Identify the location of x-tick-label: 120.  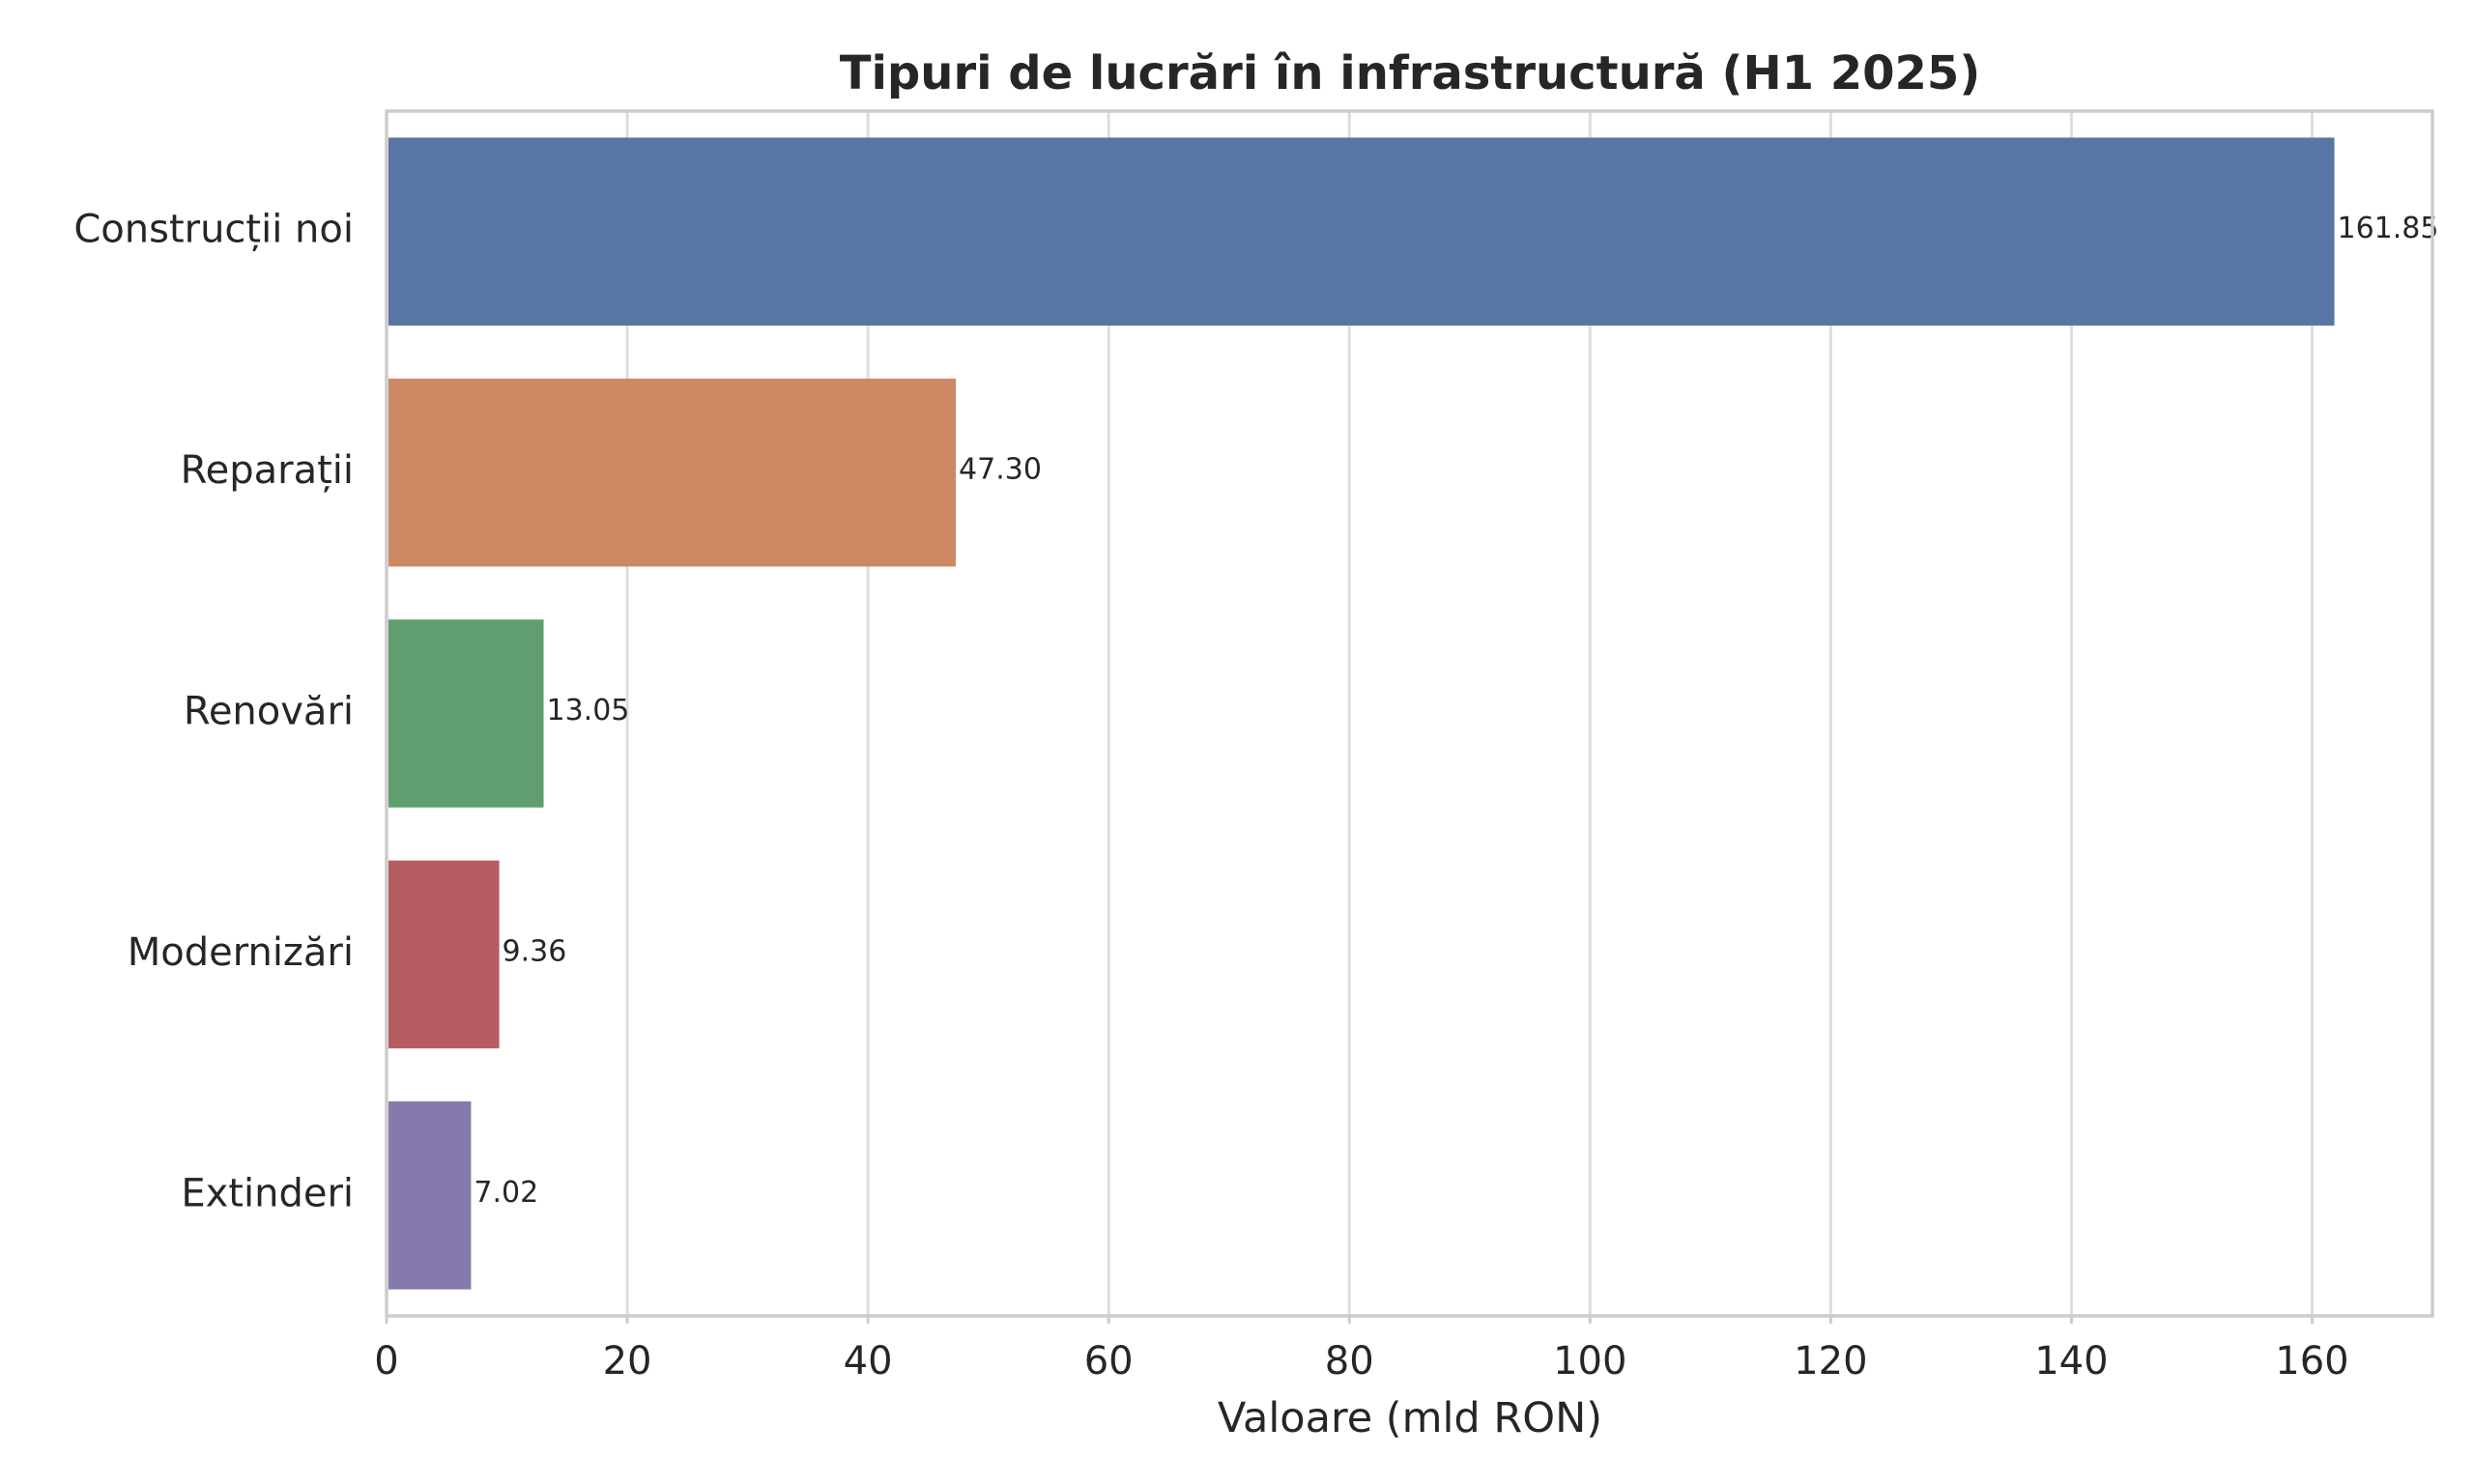
(1830, 1362).